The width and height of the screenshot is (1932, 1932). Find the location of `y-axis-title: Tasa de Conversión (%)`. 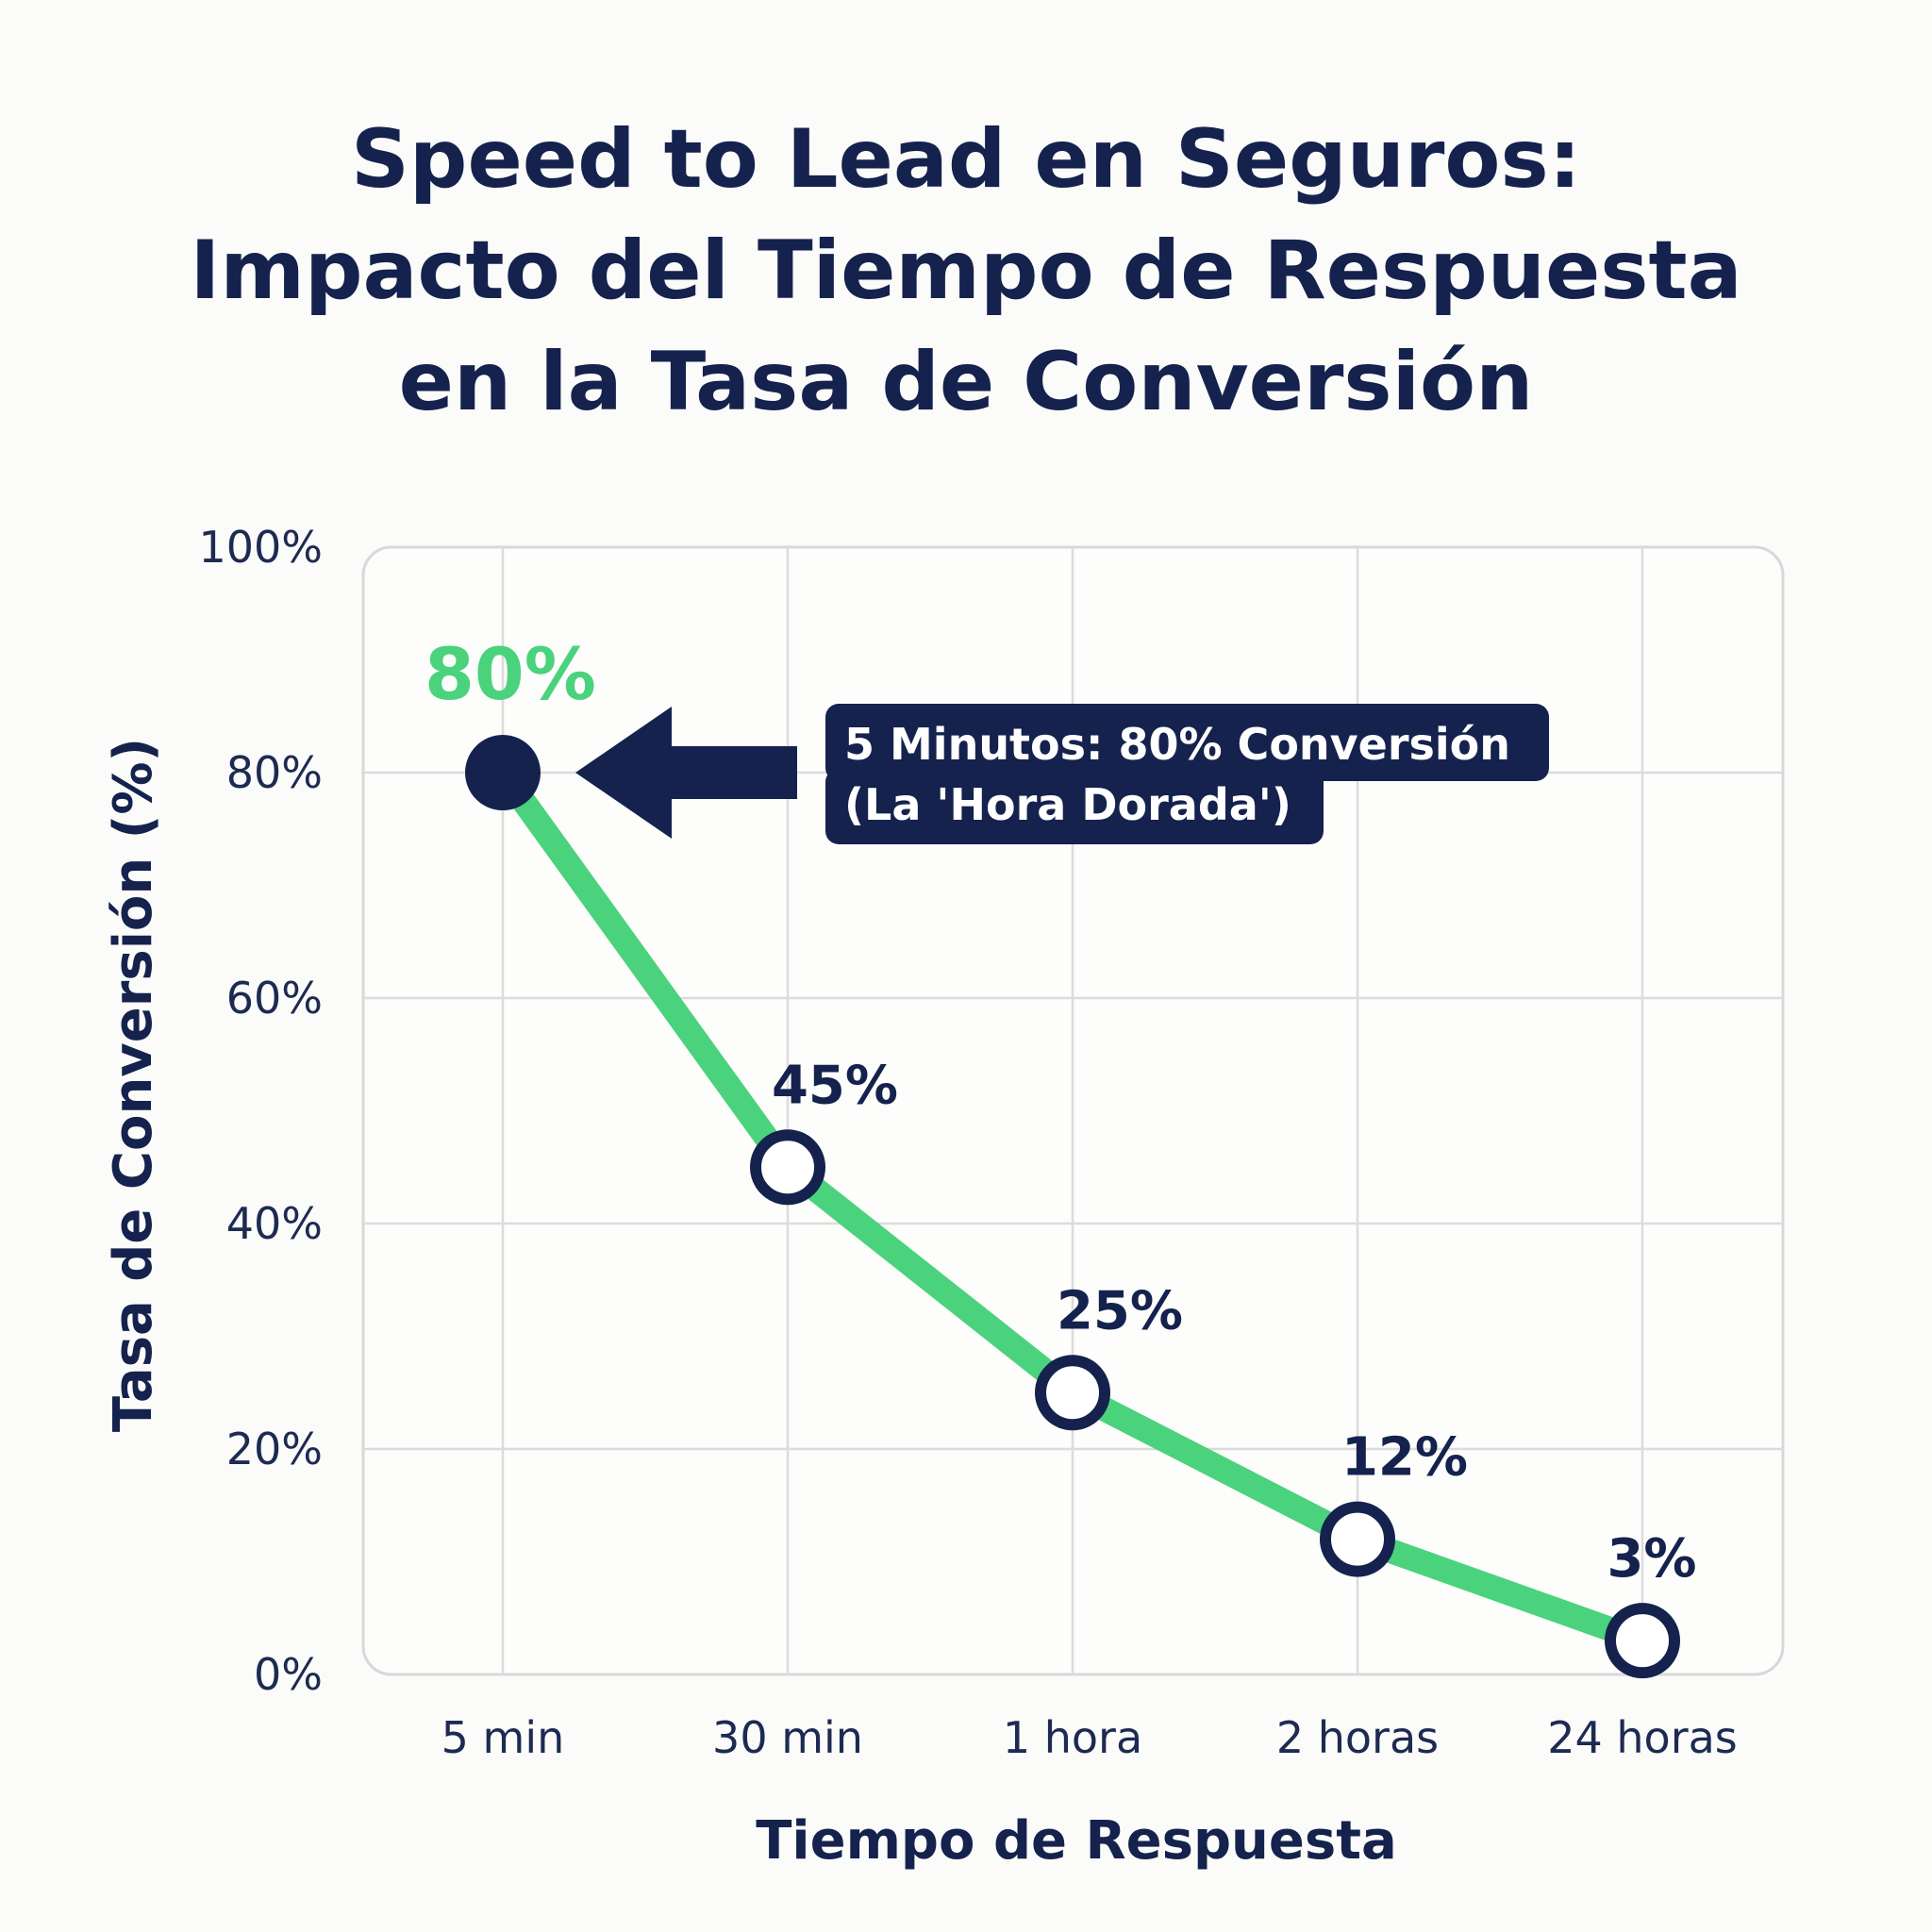

y-axis-title: Tasa de Conversión (%) is located at coordinates (133, 1085).